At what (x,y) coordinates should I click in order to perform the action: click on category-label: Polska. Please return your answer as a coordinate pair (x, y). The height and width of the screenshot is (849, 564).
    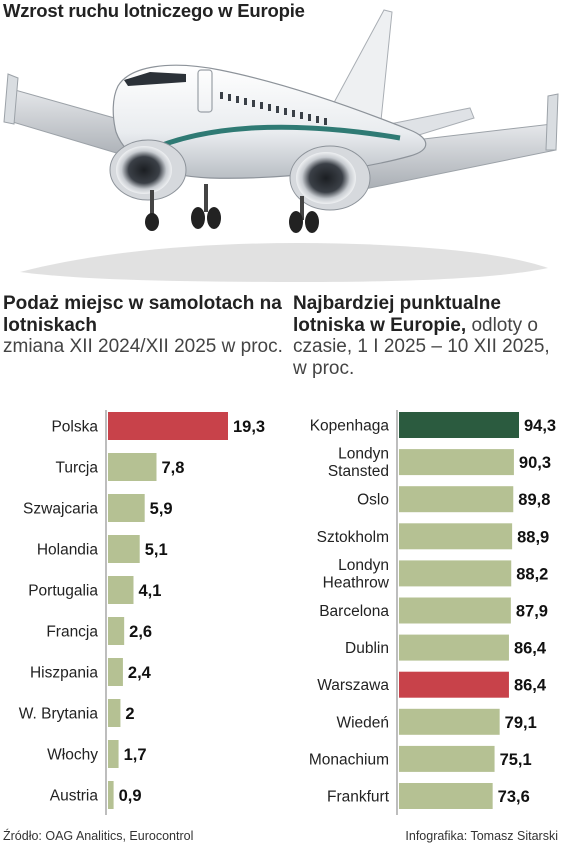
    Looking at the image, I should click on (74, 427).